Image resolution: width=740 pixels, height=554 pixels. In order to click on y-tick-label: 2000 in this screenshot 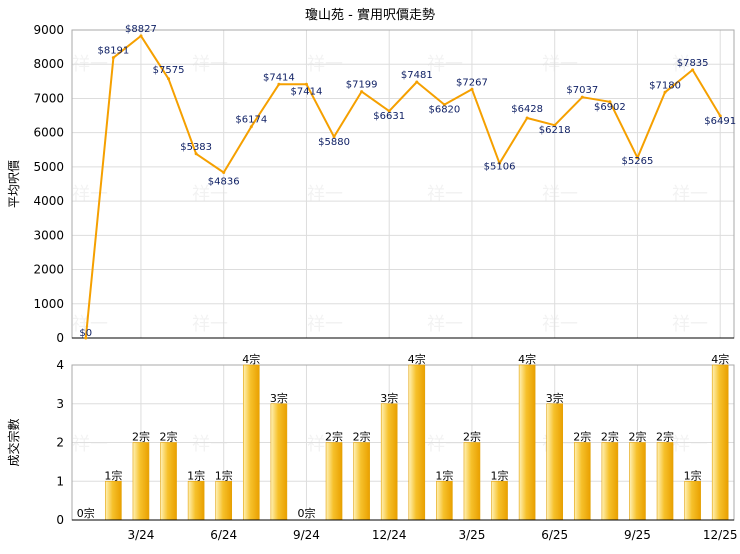, I will do `click(48, 270)`.